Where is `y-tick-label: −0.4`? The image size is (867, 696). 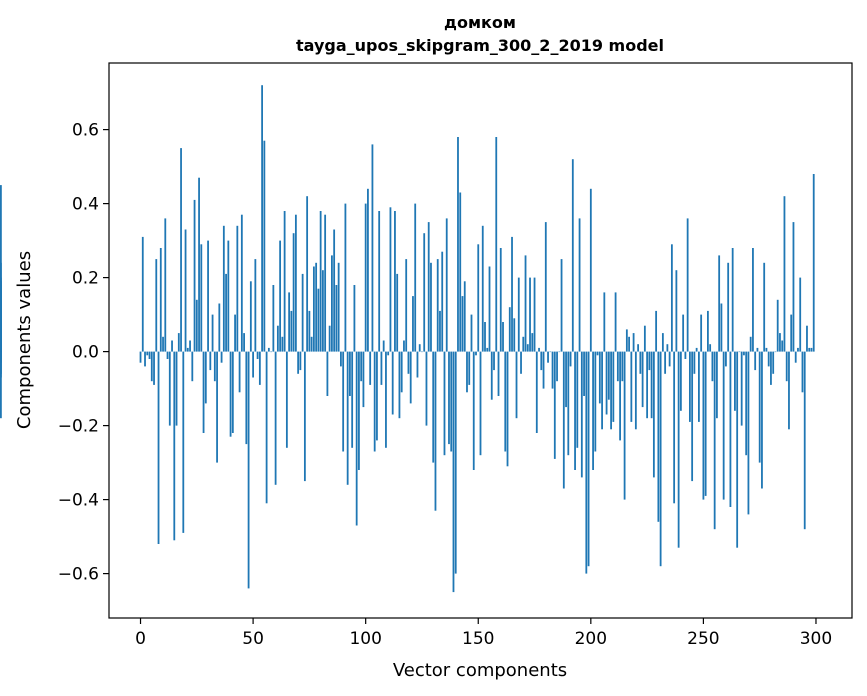 y-tick-label: −0.4 is located at coordinates (78, 501).